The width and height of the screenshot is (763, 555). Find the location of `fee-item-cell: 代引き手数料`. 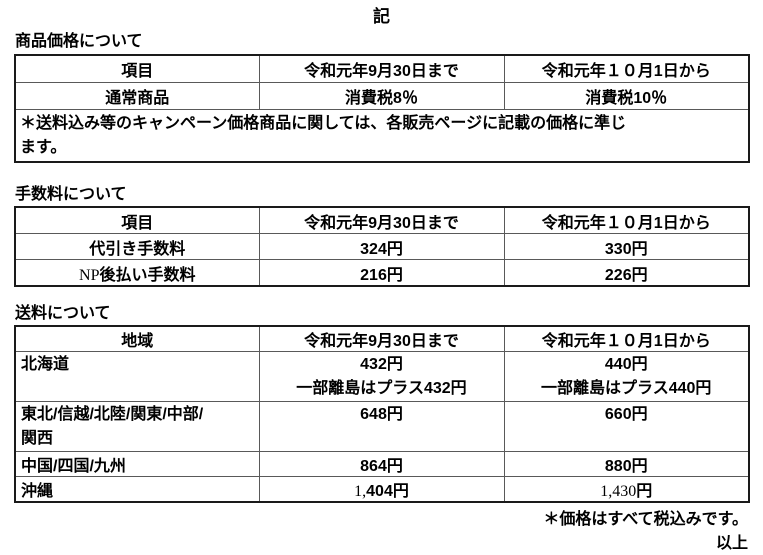

fee-item-cell: 代引き手数料 is located at coordinates (137, 246).